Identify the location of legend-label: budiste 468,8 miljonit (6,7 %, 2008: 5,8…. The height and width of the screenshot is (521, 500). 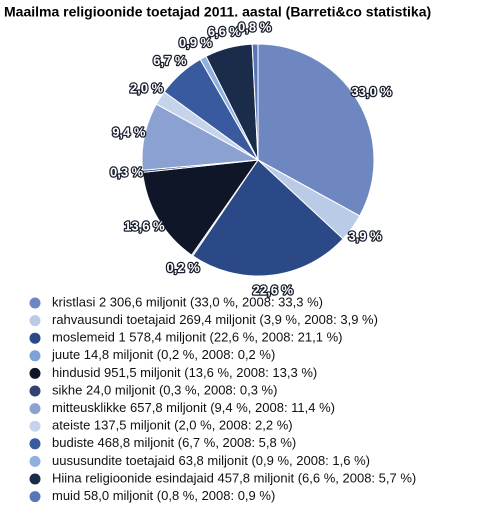
(174, 442).